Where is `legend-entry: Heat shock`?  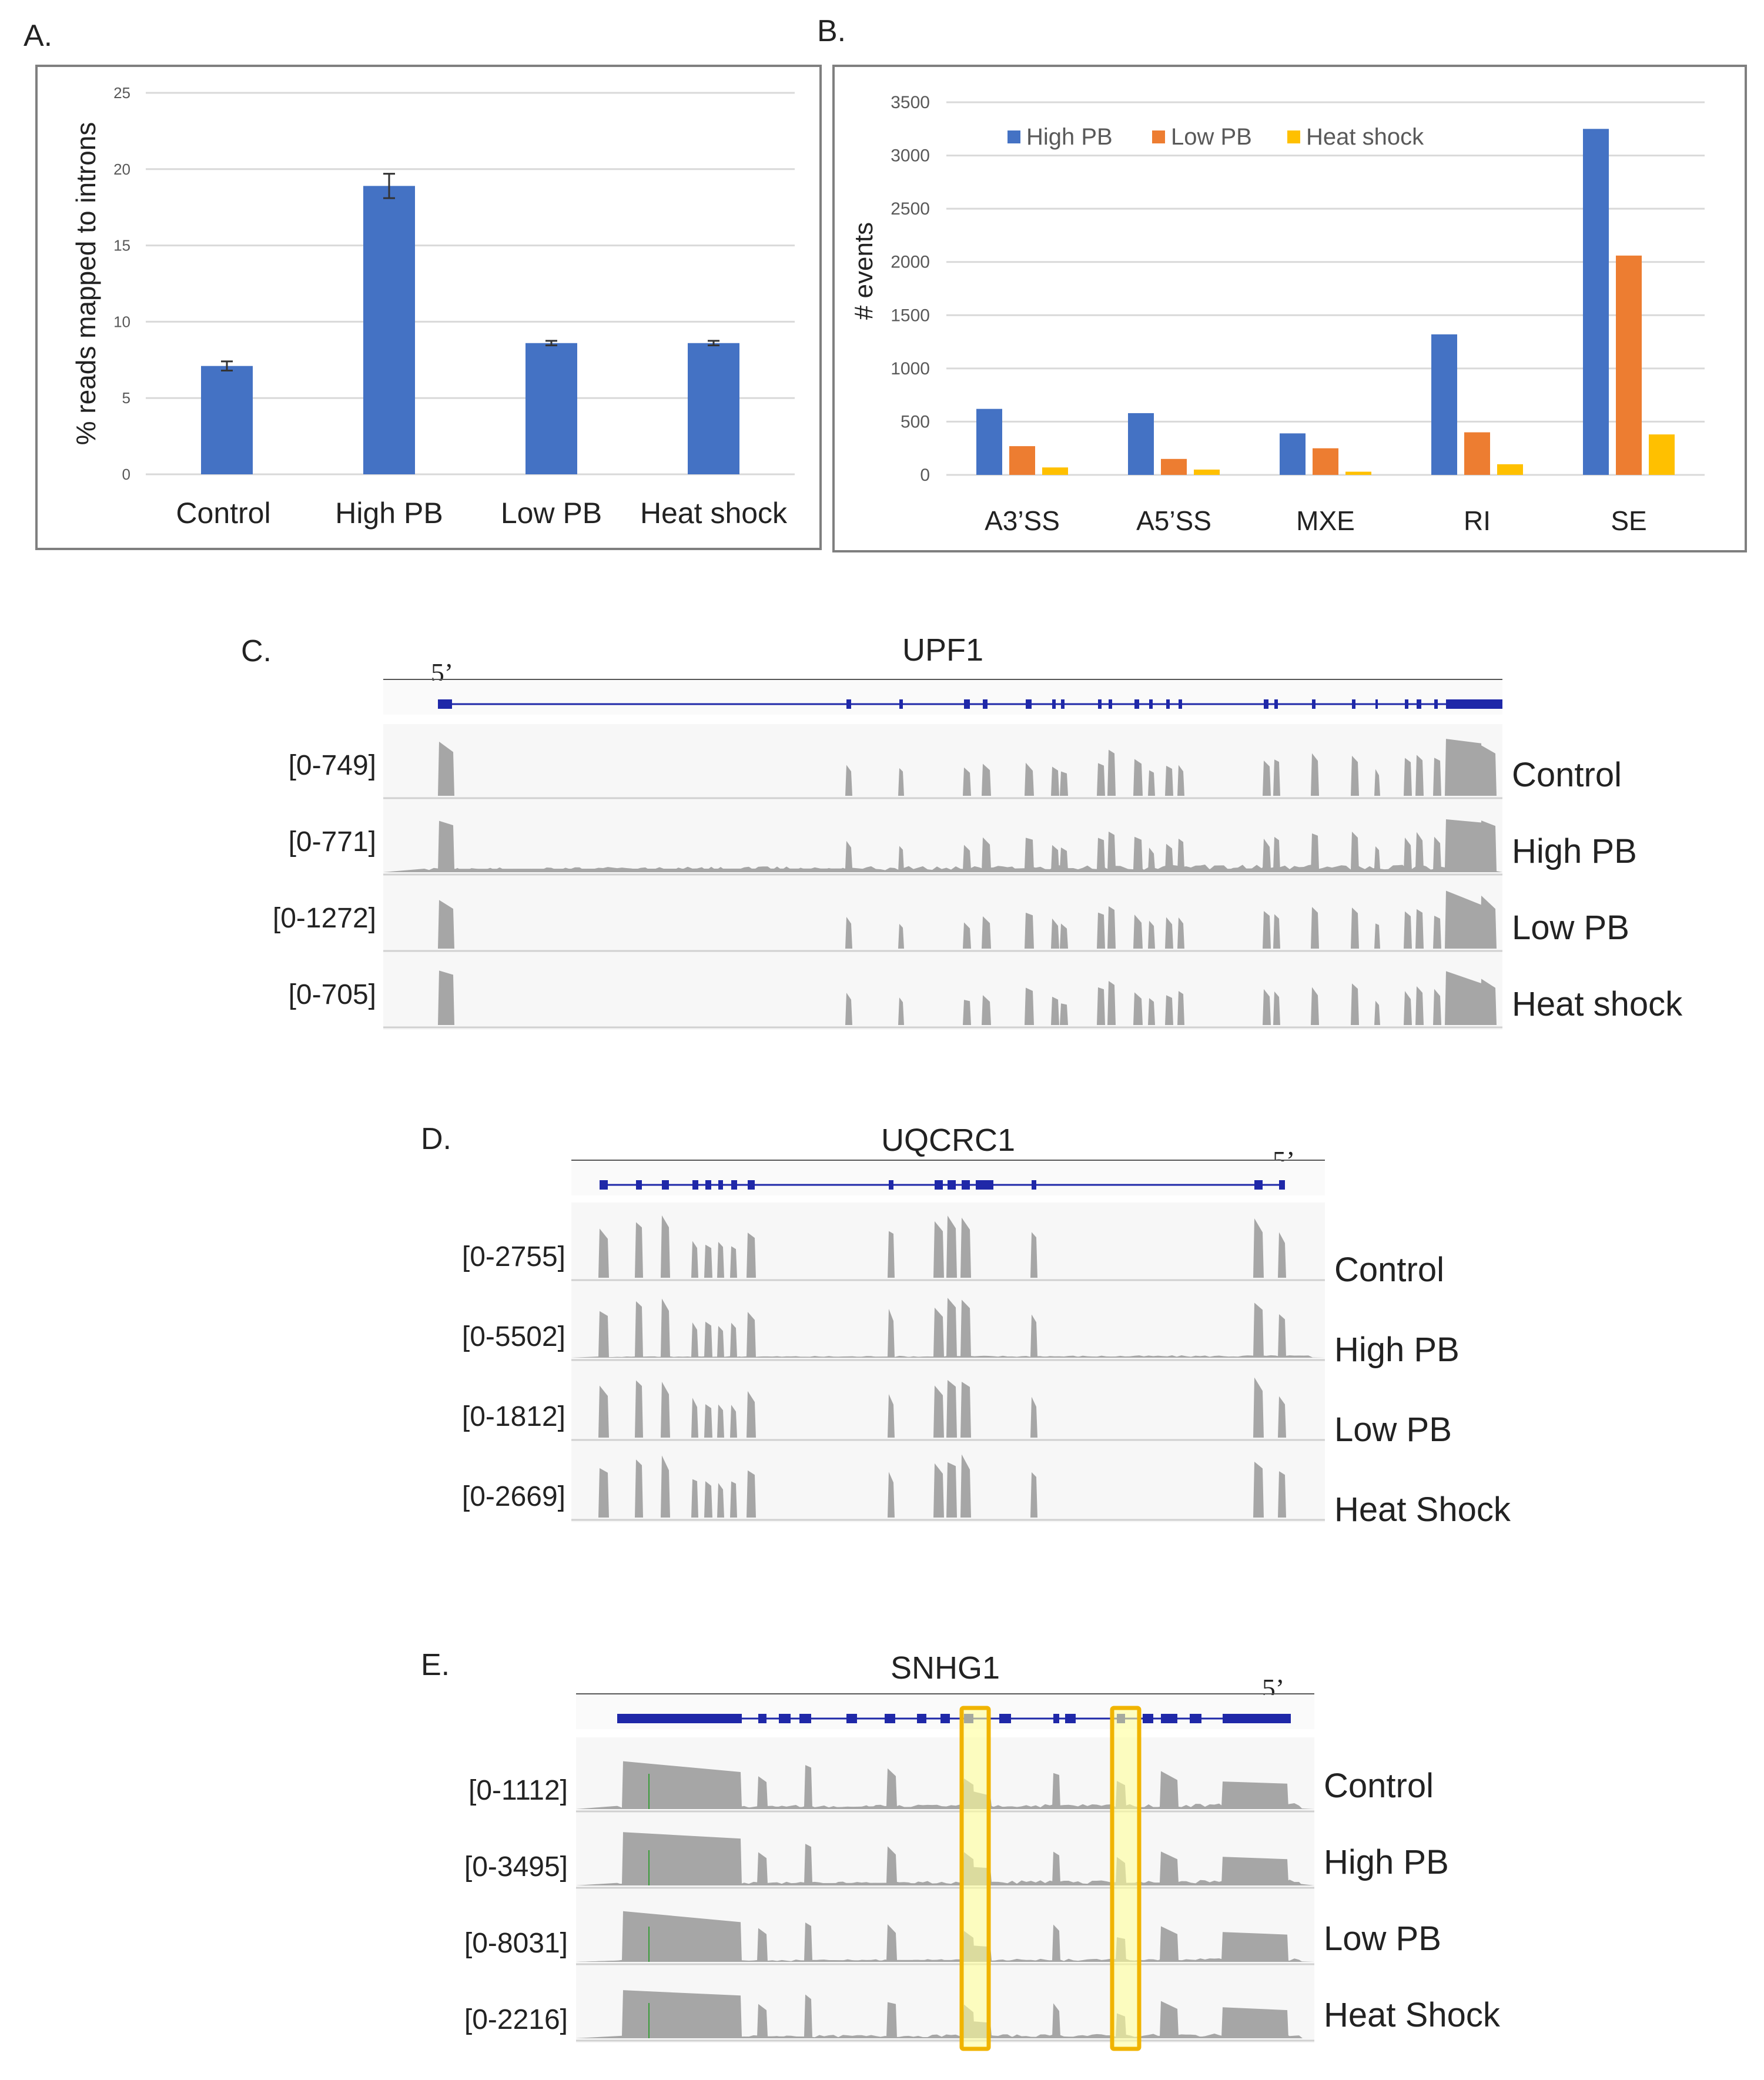 legend-entry: Heat shock is located at coordinates (1365, 137).